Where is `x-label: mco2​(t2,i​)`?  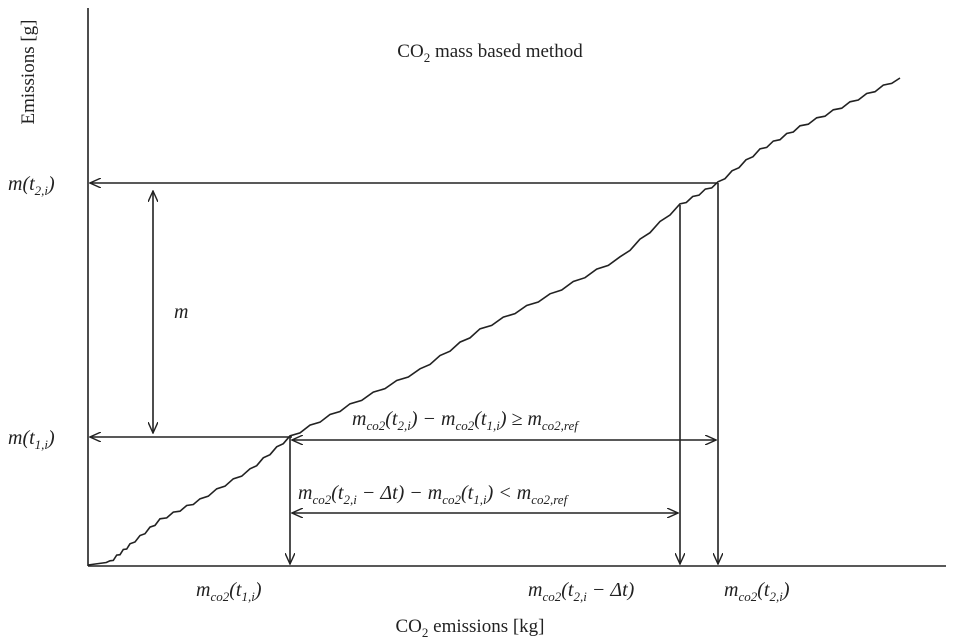 x-label: mco2​(t2,i​) is located at coordinates (757, 591).